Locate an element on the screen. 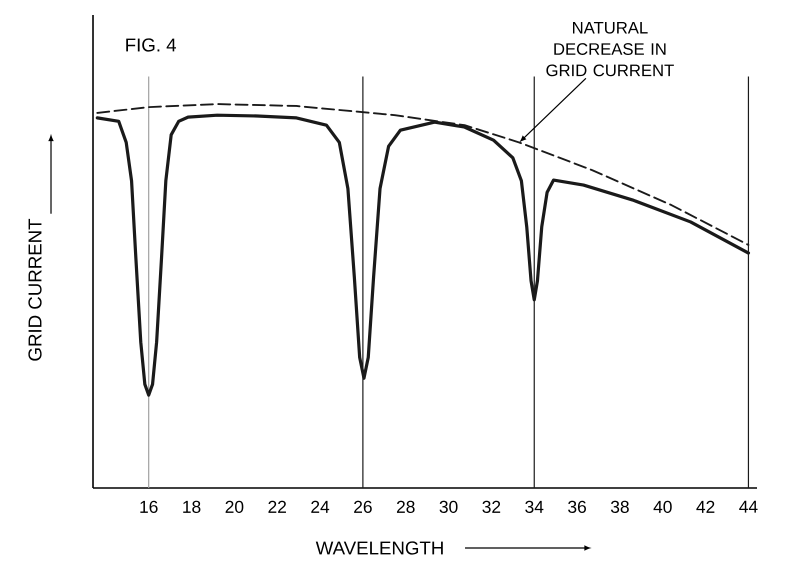 Image resolution: width=785 pixels, height=561 pixels. x-tick-label: 40 is located at coordinates (663, 506).